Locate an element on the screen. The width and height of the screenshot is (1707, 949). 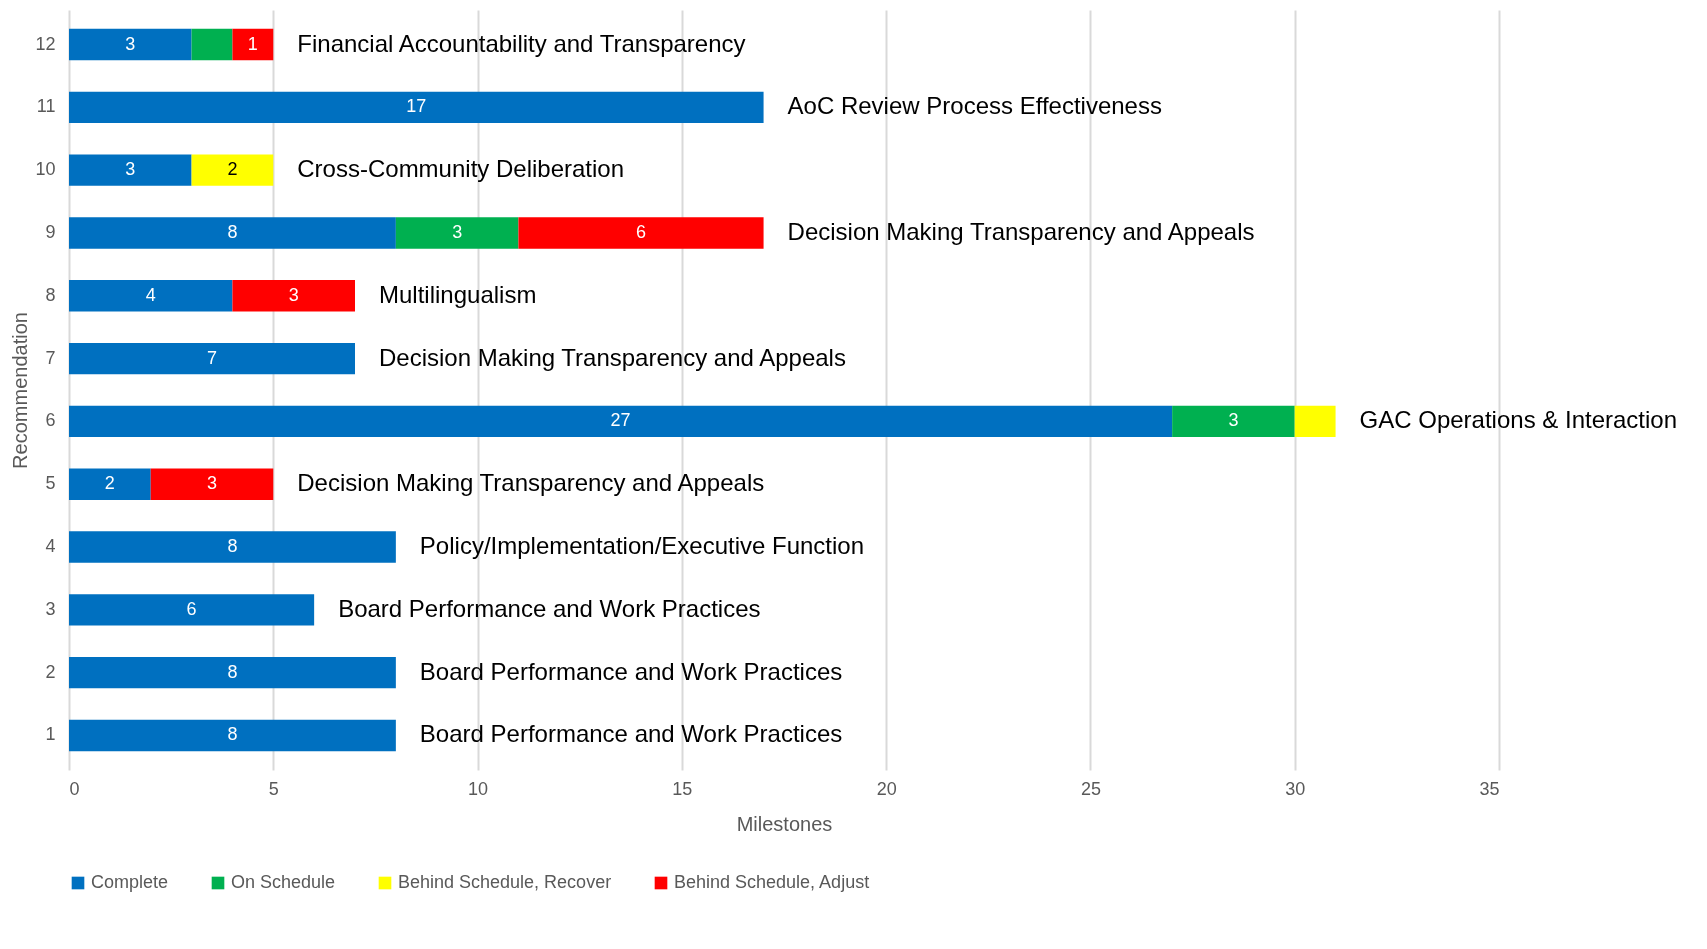
x-tick-label: 10 is located at coordinates (478, 788).